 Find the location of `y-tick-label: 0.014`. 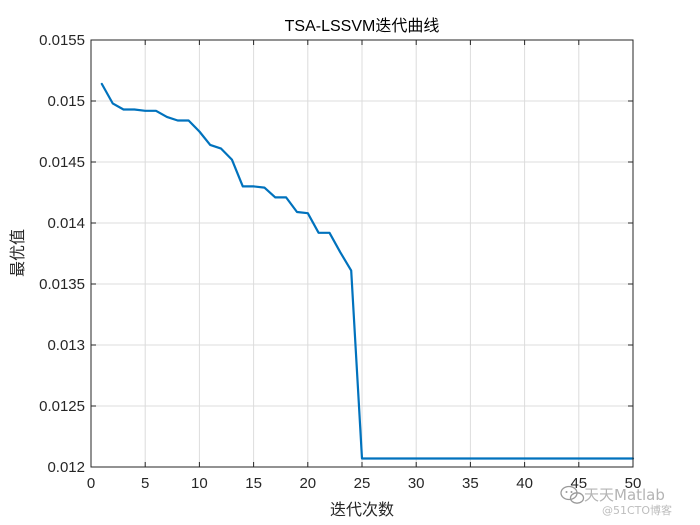

y-tick-label: 0.014 is located at coordinates (66, 223).